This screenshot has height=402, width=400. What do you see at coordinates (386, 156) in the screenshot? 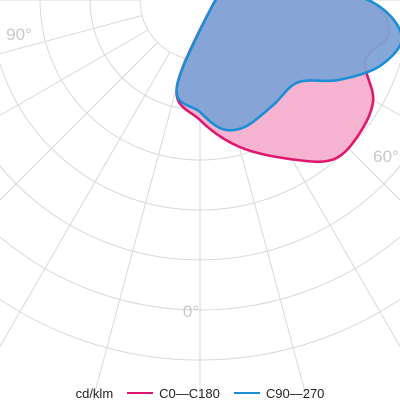
I see `angle-label-60: 60°` at bounding box center [386, 156].